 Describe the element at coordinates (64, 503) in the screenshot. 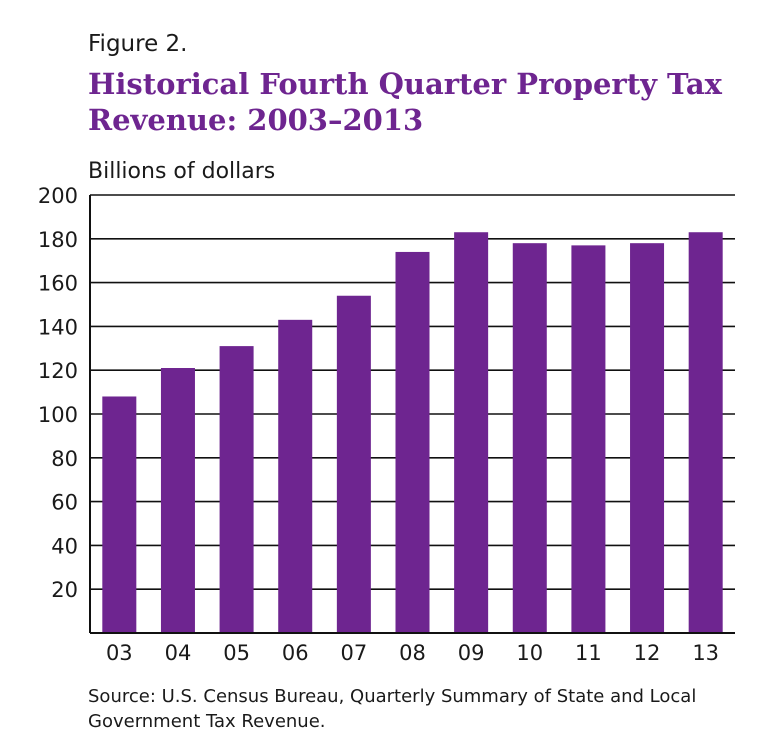

I see `y-tick-label: 60` at that location.